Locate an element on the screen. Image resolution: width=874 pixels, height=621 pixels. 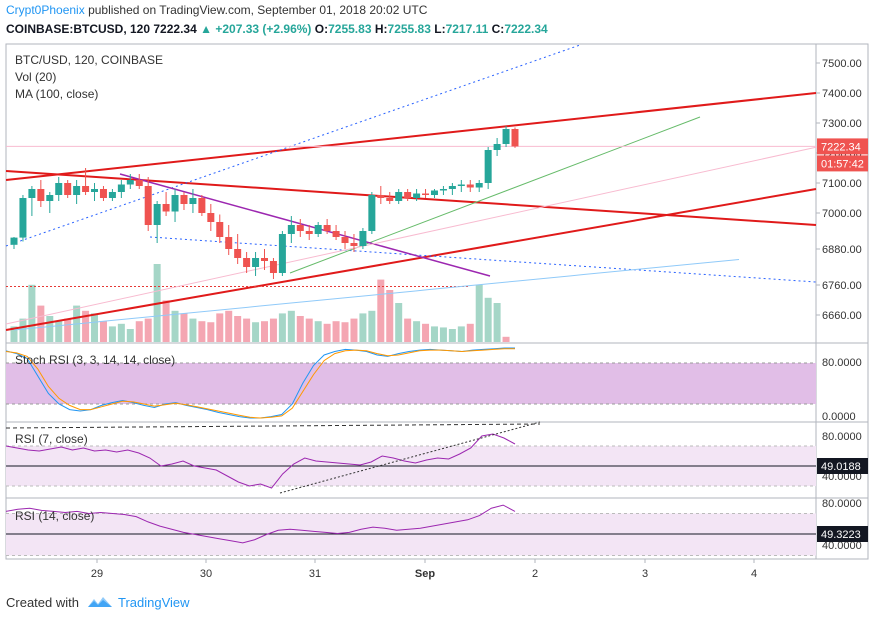
channel-dotted-blue is located at coordinates (483, 259).